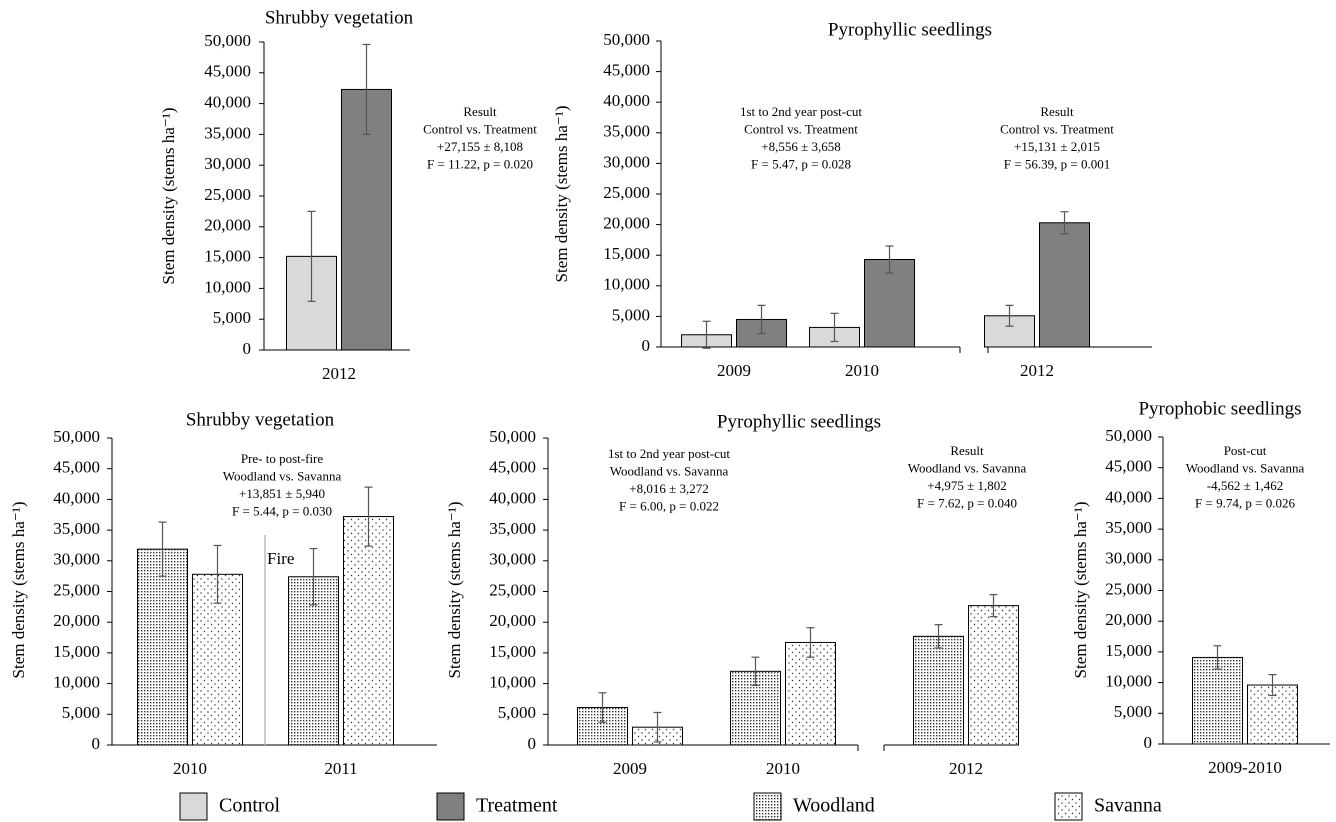 Image resolution: width=1336 pixels, height=822 pixels. What do you see at coordinates (966, 485) in the screenshot?
I see `annotation: +4,975 ± 1,802` at bounding box center [966, 485].